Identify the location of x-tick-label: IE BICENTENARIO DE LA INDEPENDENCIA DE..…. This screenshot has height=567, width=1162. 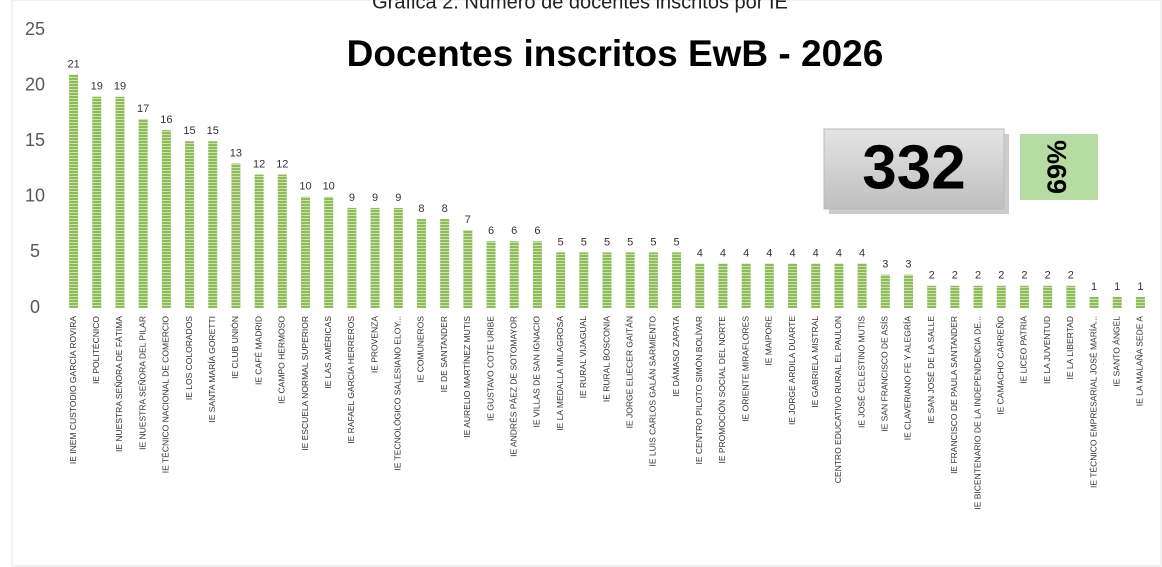
(977, 413).